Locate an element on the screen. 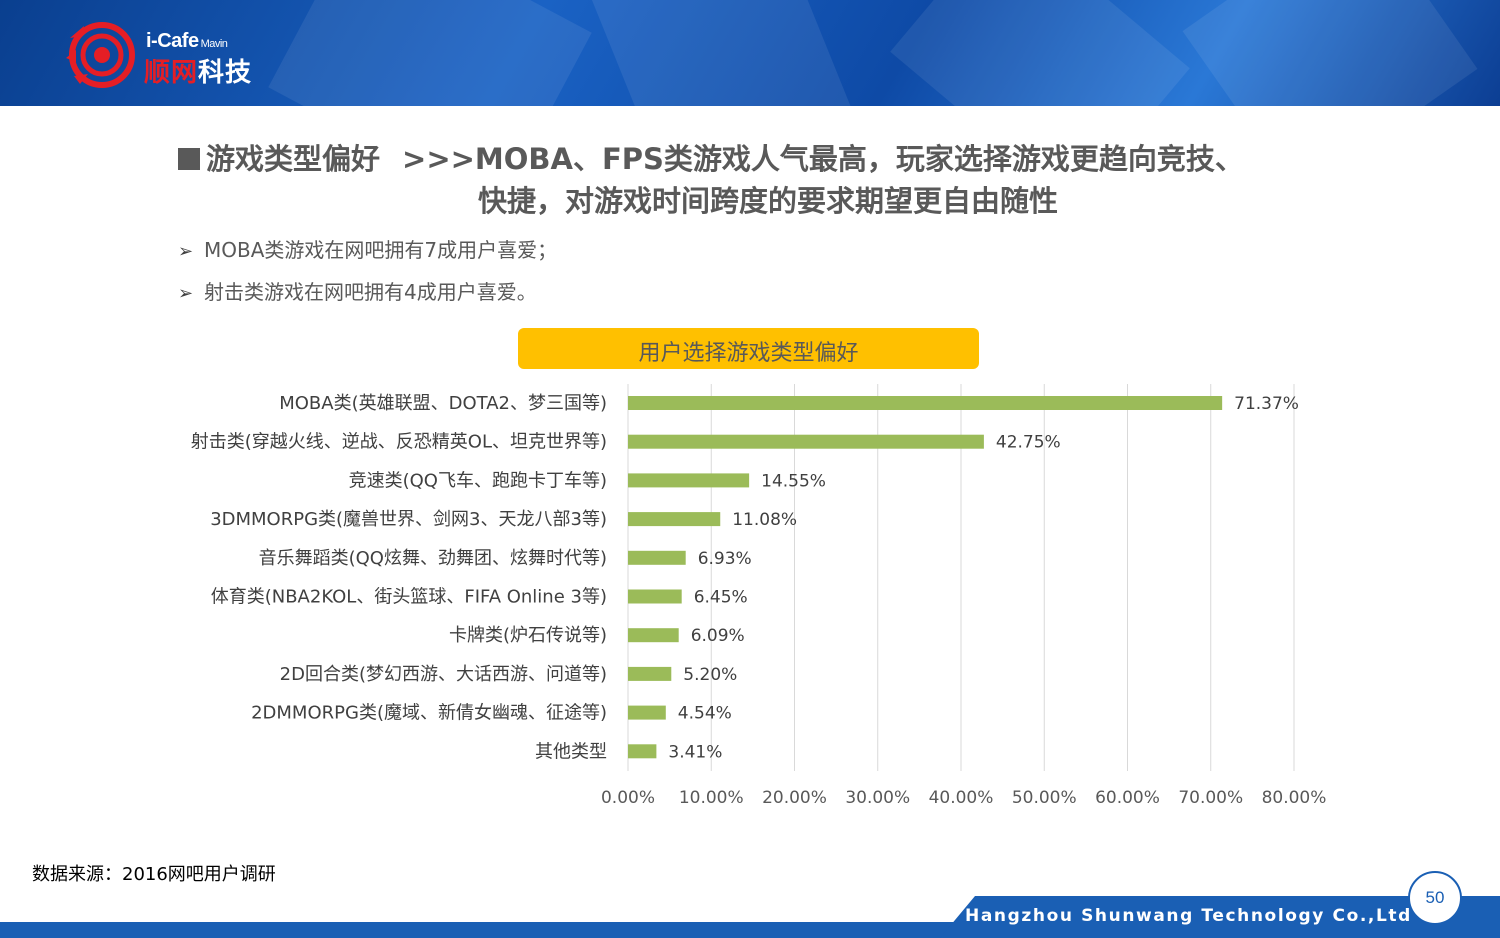  company-logo: i-Cafe Mavin 顺网科技 is located at coordinates (182, 52).